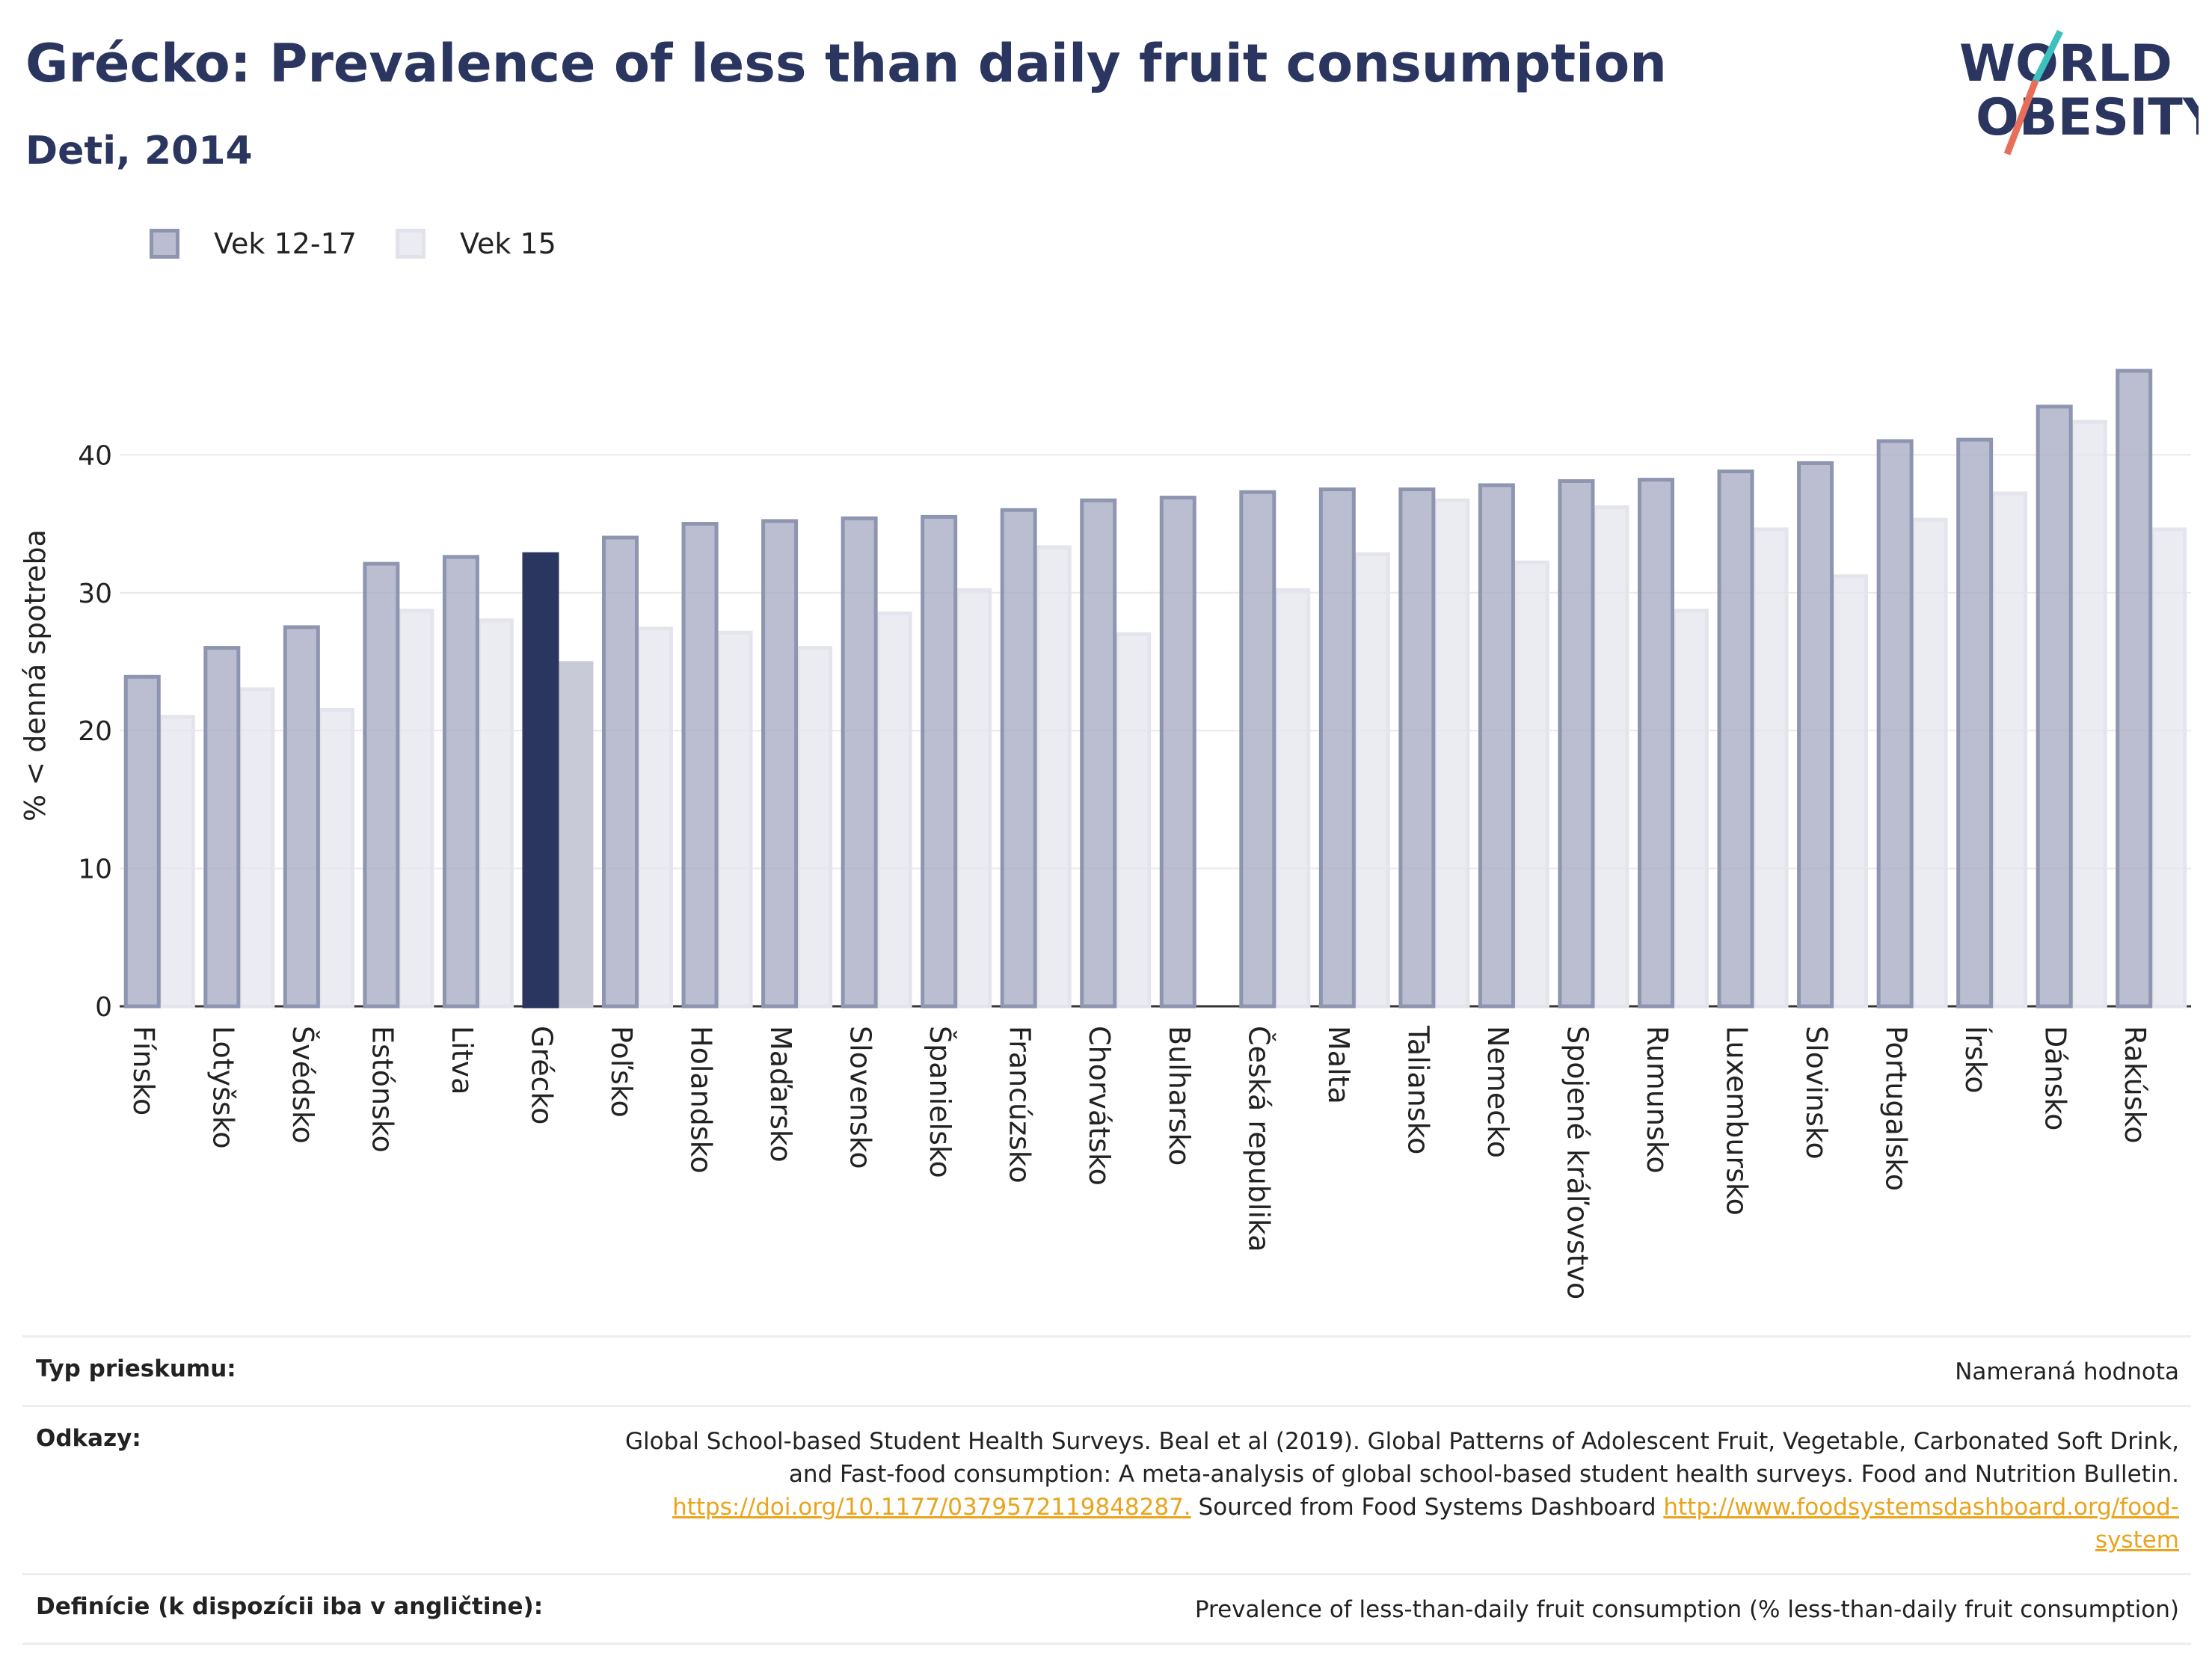 The image size is (2212, 1656). Describe the element at coordinates (701, 1100) in the screenshot. I see `x-tick-label: Holandsko` at that location.